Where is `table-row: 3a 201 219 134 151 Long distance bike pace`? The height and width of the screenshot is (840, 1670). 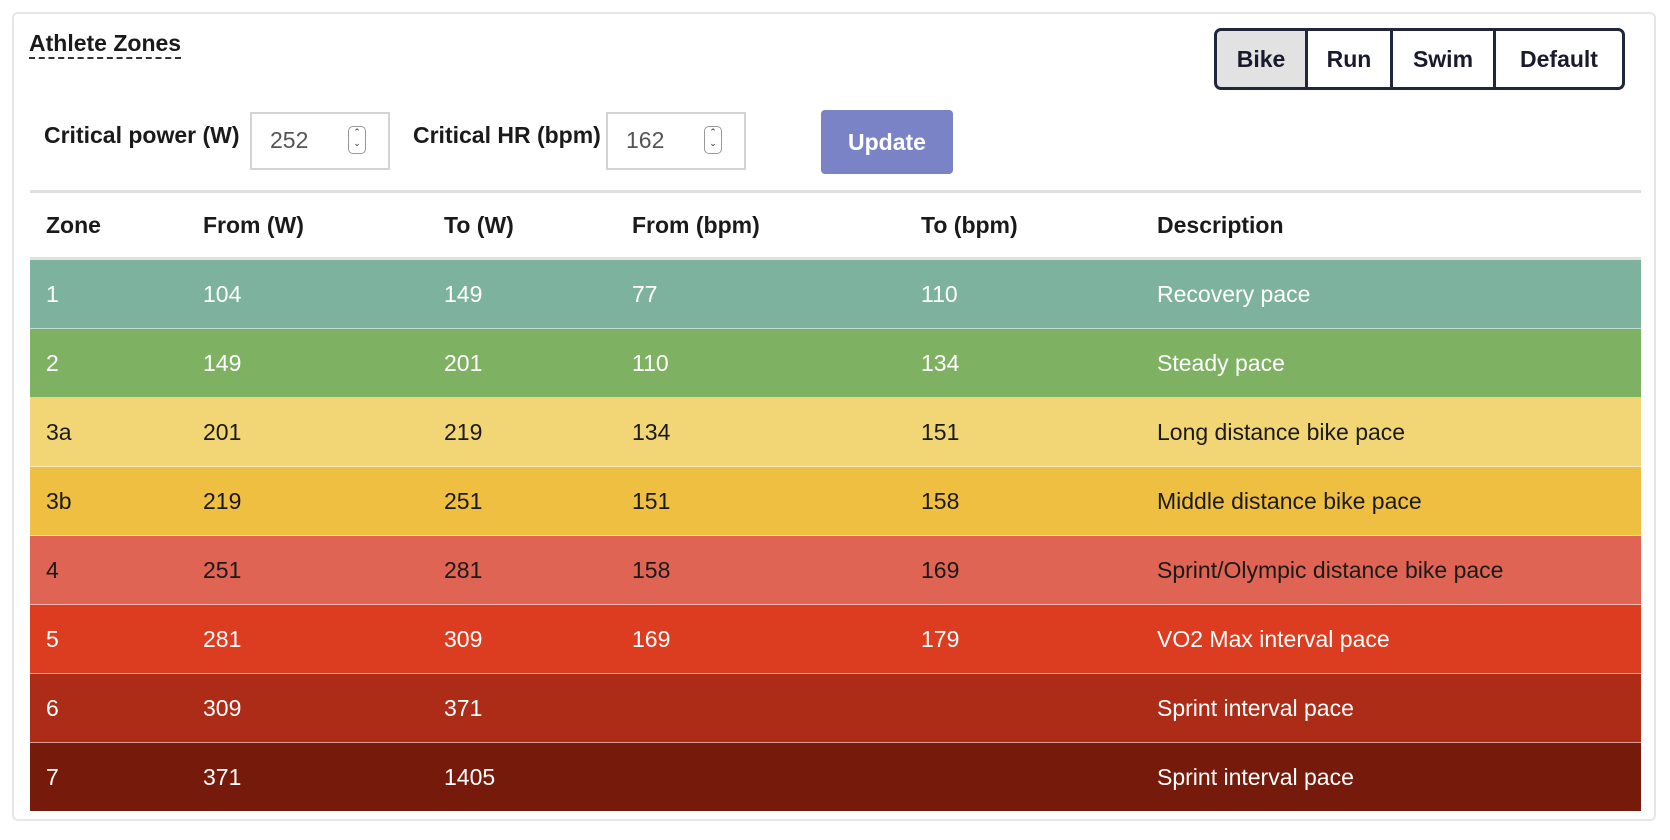
table-row: 3a 201 219 134 151 Long distance bike pace is located at coordinates (835, 432).